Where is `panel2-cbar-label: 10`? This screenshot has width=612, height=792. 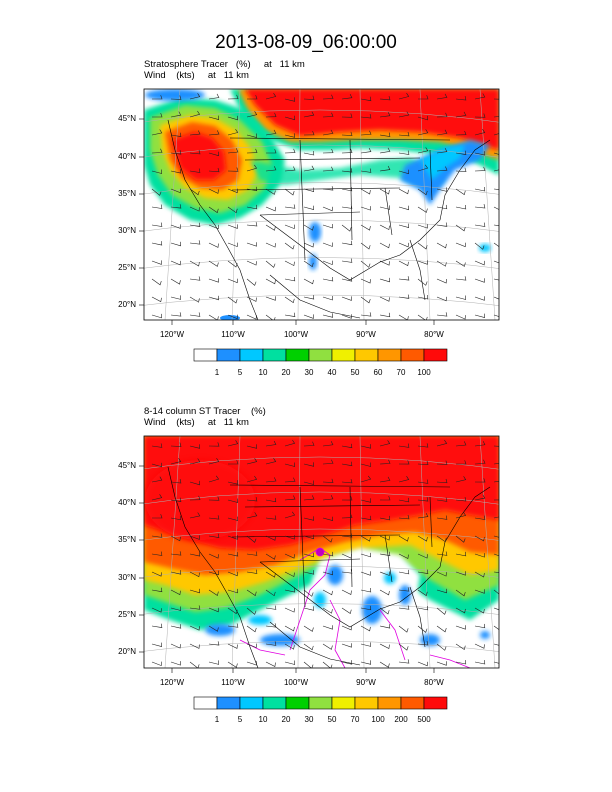
panel2-cbar-label: 10 is located at coordinates (263, 719).